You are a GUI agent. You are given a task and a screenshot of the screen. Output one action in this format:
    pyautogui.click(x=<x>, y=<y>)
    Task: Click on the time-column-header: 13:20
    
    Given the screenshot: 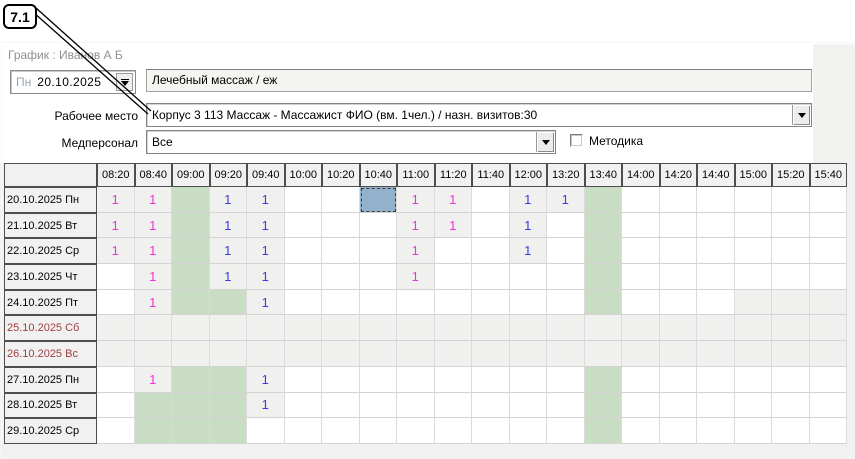 What is the action you would take?
    pyautogui.click(x=566, y=175)
    